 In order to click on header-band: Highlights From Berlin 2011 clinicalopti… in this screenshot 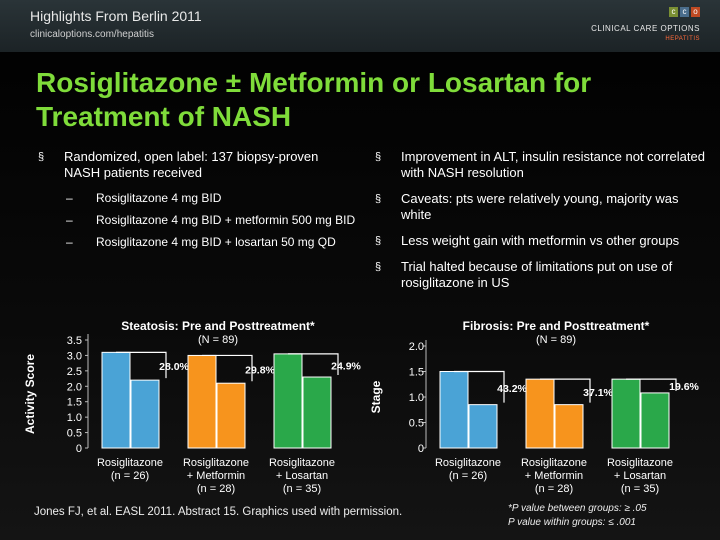, I will do `click(360, 26)`.